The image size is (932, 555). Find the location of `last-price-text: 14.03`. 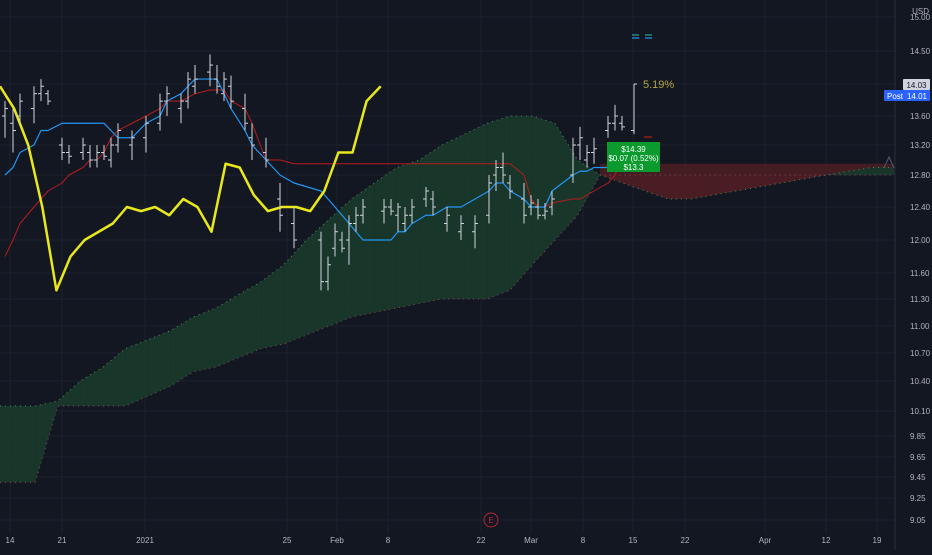

last-price-text: 14.03 is located at coordinates (916, 85).